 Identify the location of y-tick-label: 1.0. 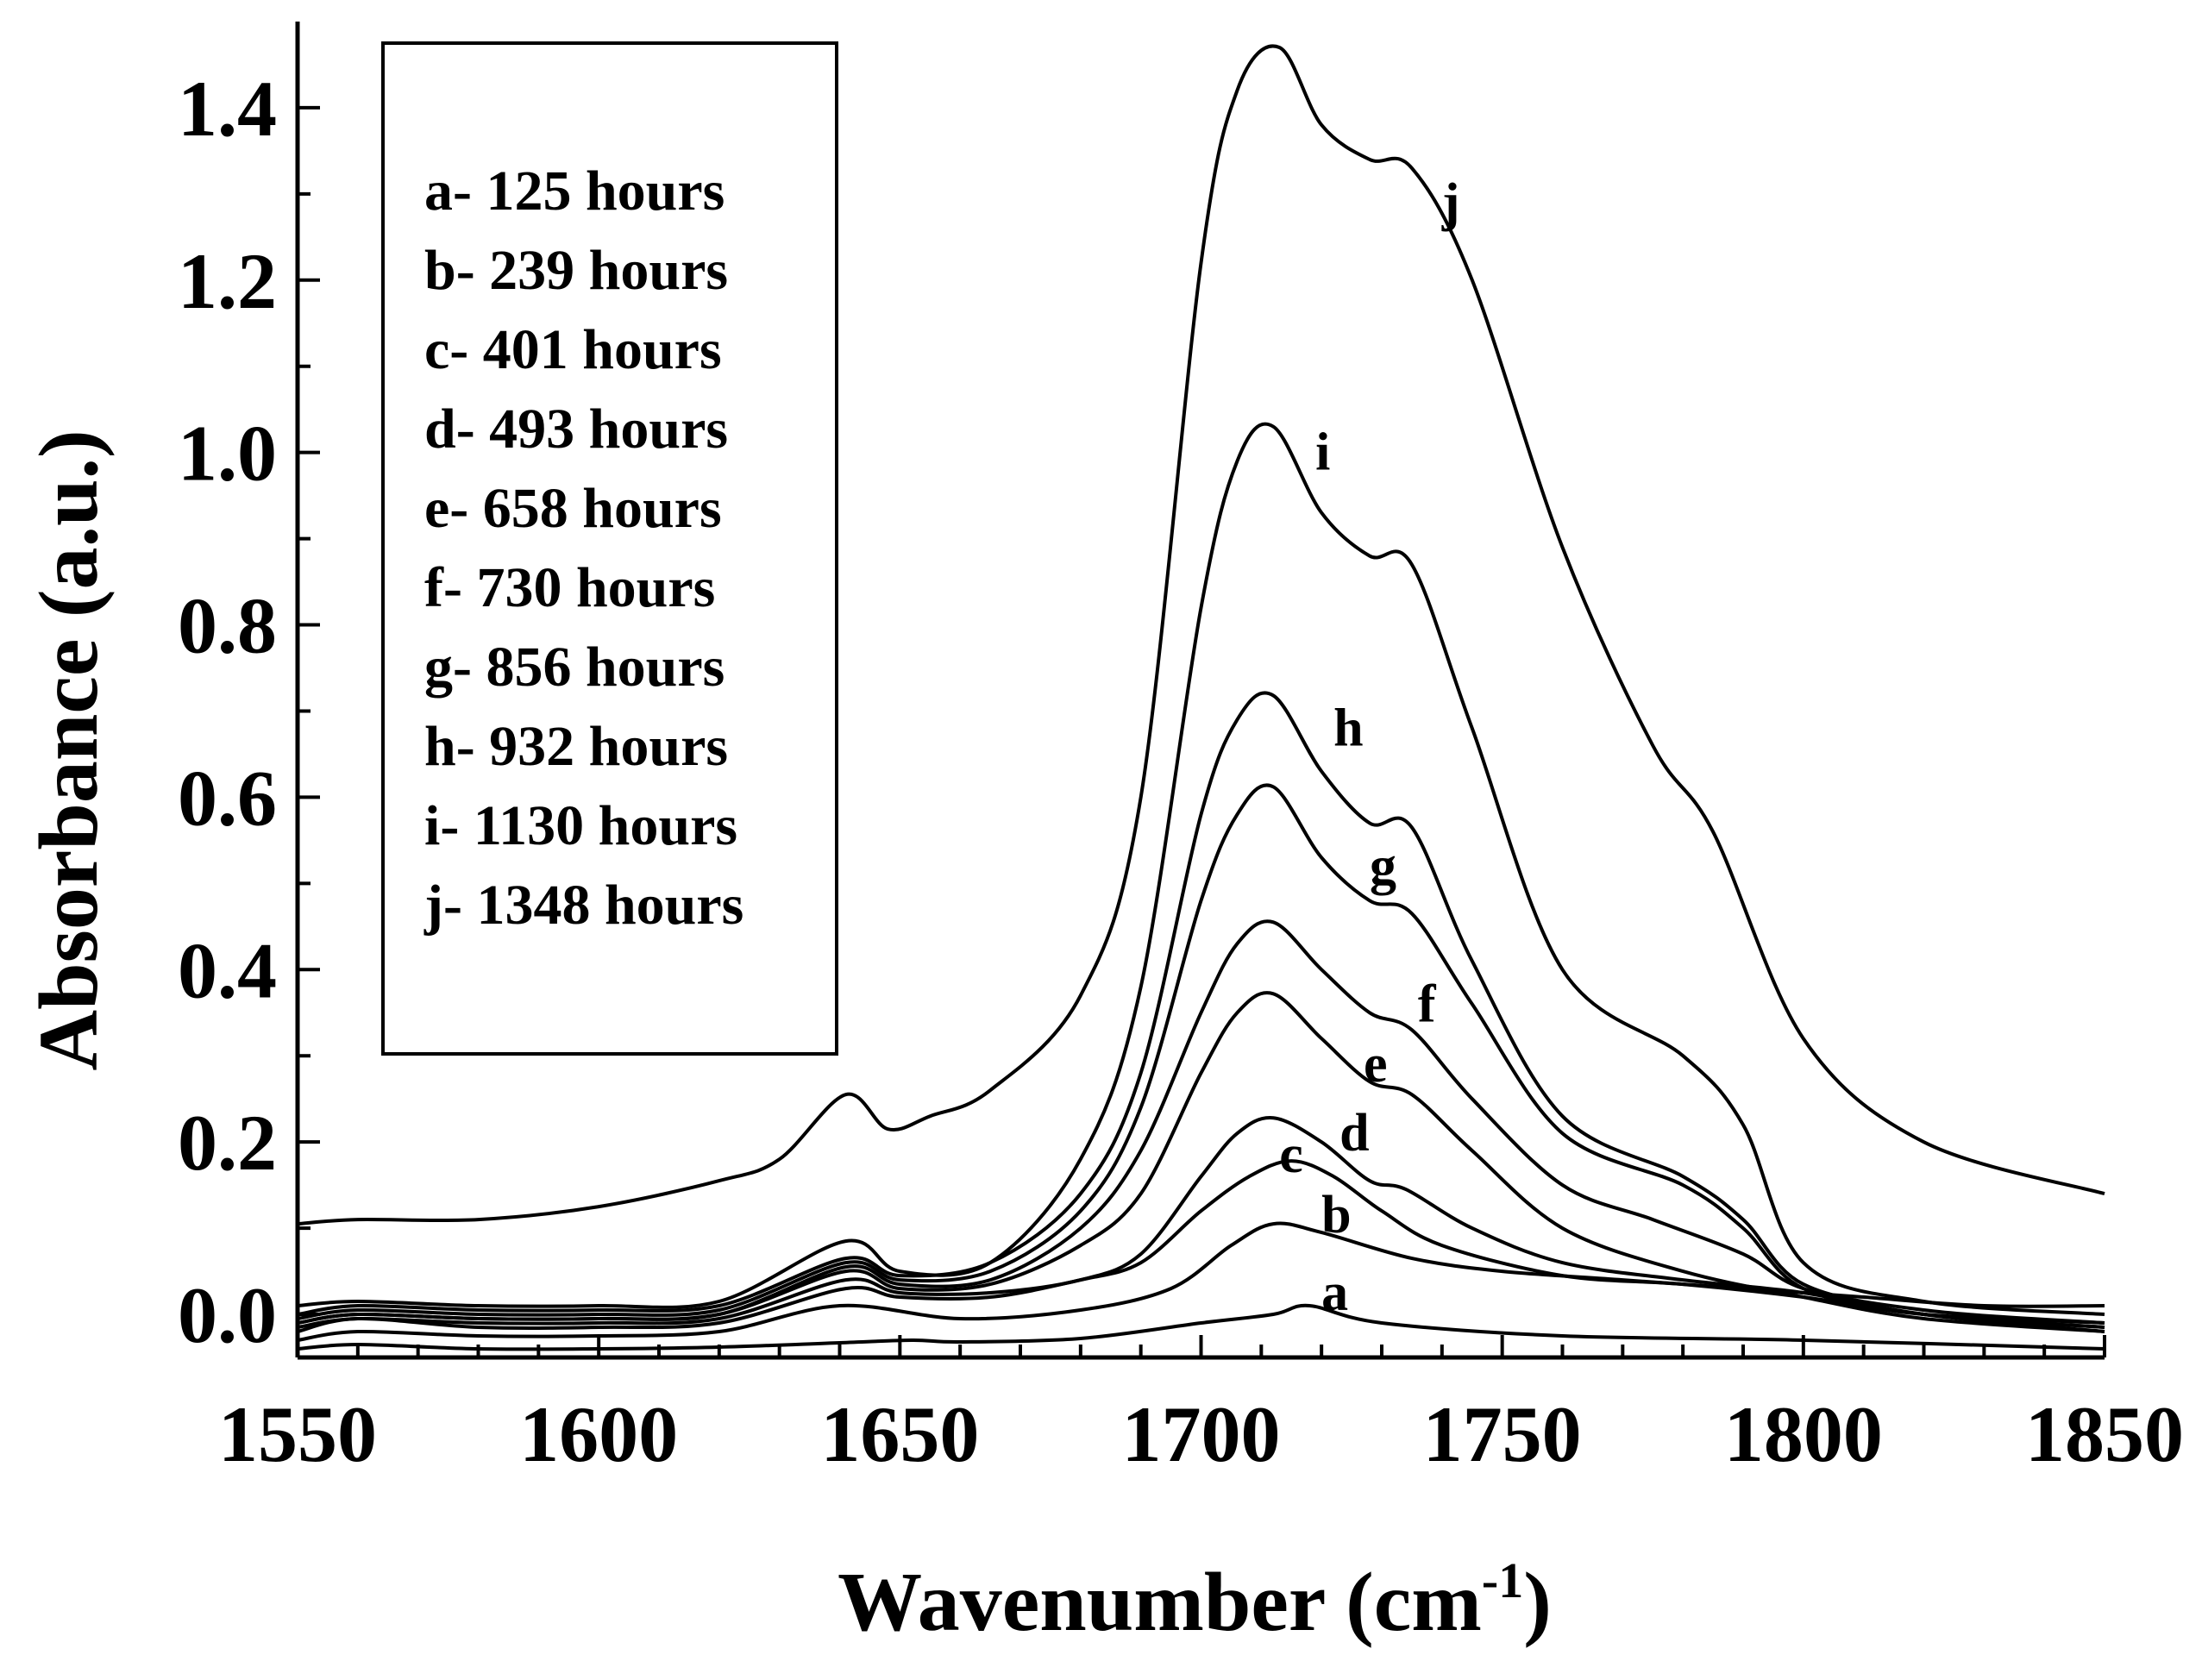
(227, 454).